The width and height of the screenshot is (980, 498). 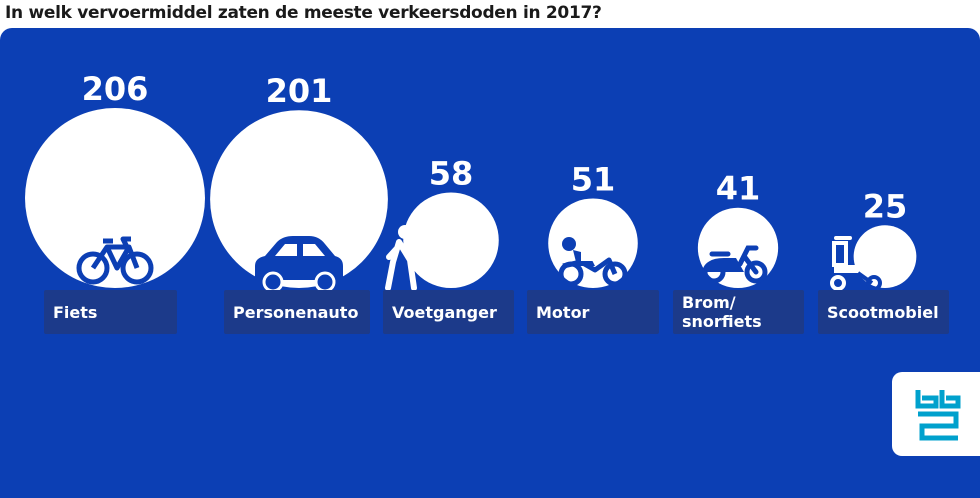 I want to click on pedestrian-icon, so click(x=401, y=258).